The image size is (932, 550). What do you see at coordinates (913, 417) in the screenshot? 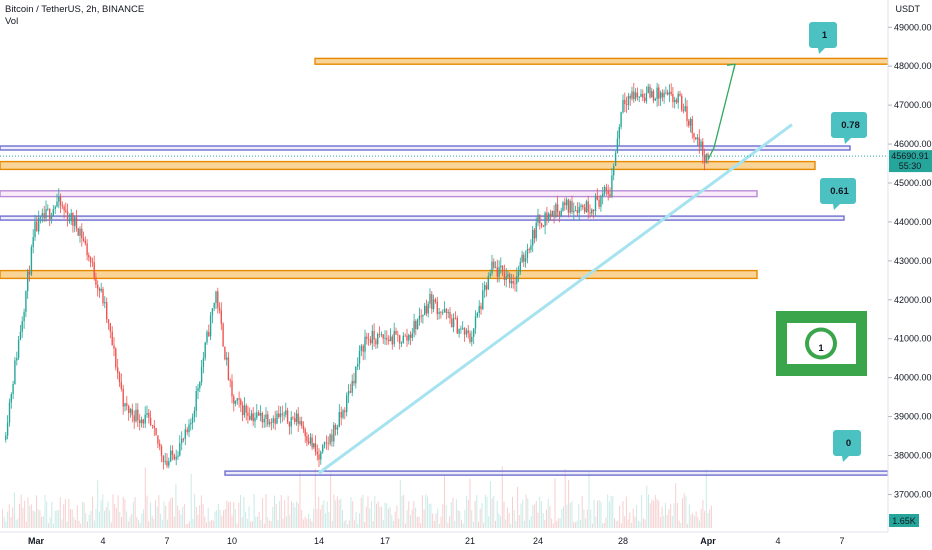
I see `price-tick-label: 39000.00` at bounding box center [913, 417].